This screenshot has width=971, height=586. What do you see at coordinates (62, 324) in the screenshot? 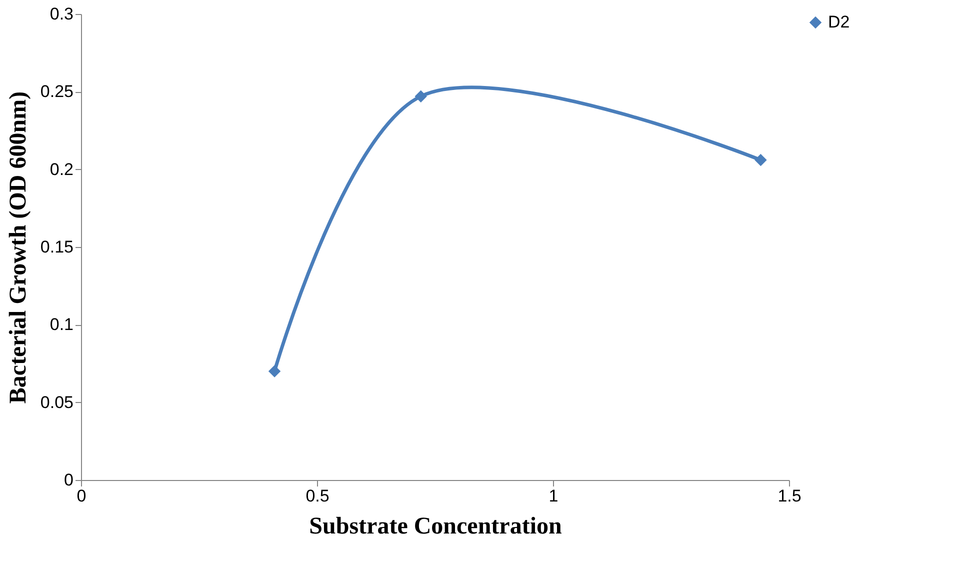
I see `y-tick-label: 0.1` at bounding box center [62, 324].